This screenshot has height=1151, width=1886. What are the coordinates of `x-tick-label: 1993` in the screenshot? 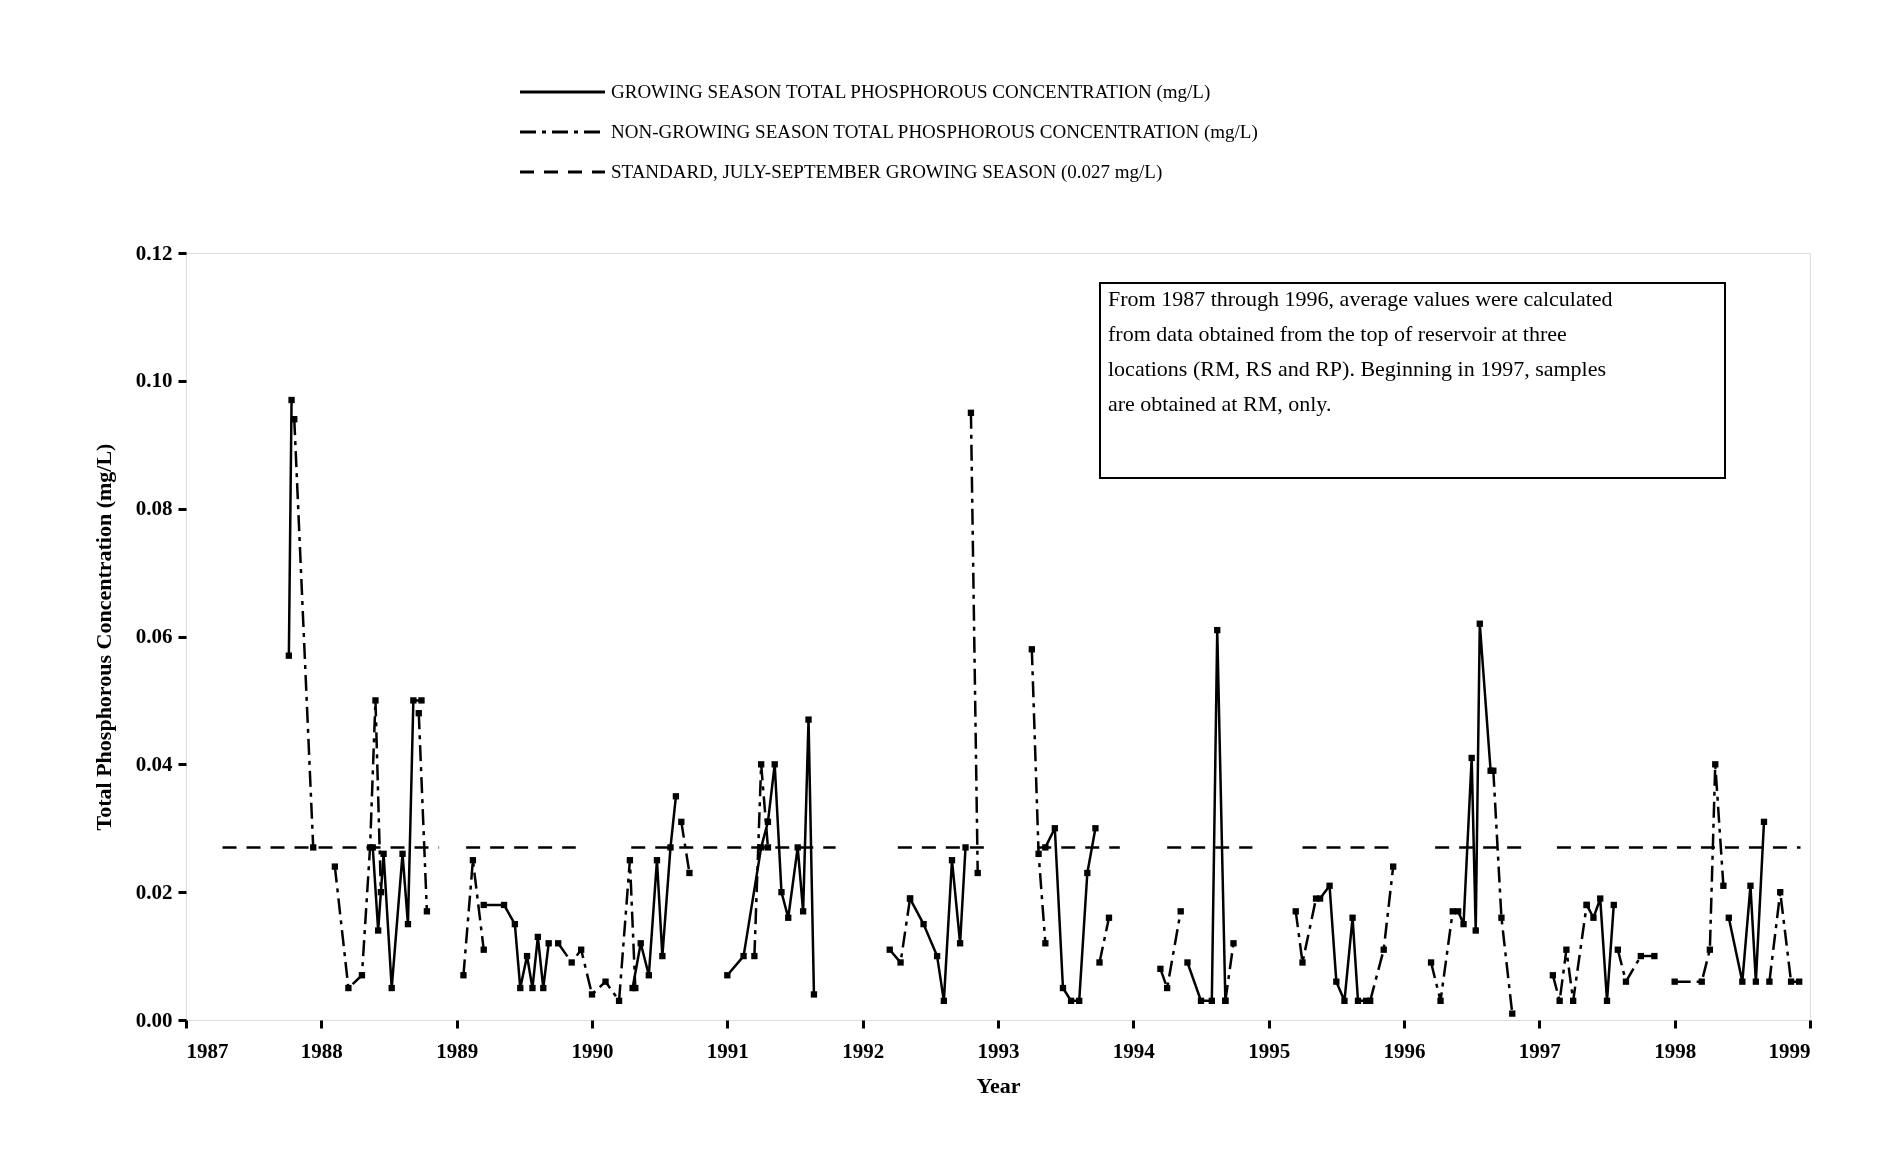 It's located at (998, 1050).